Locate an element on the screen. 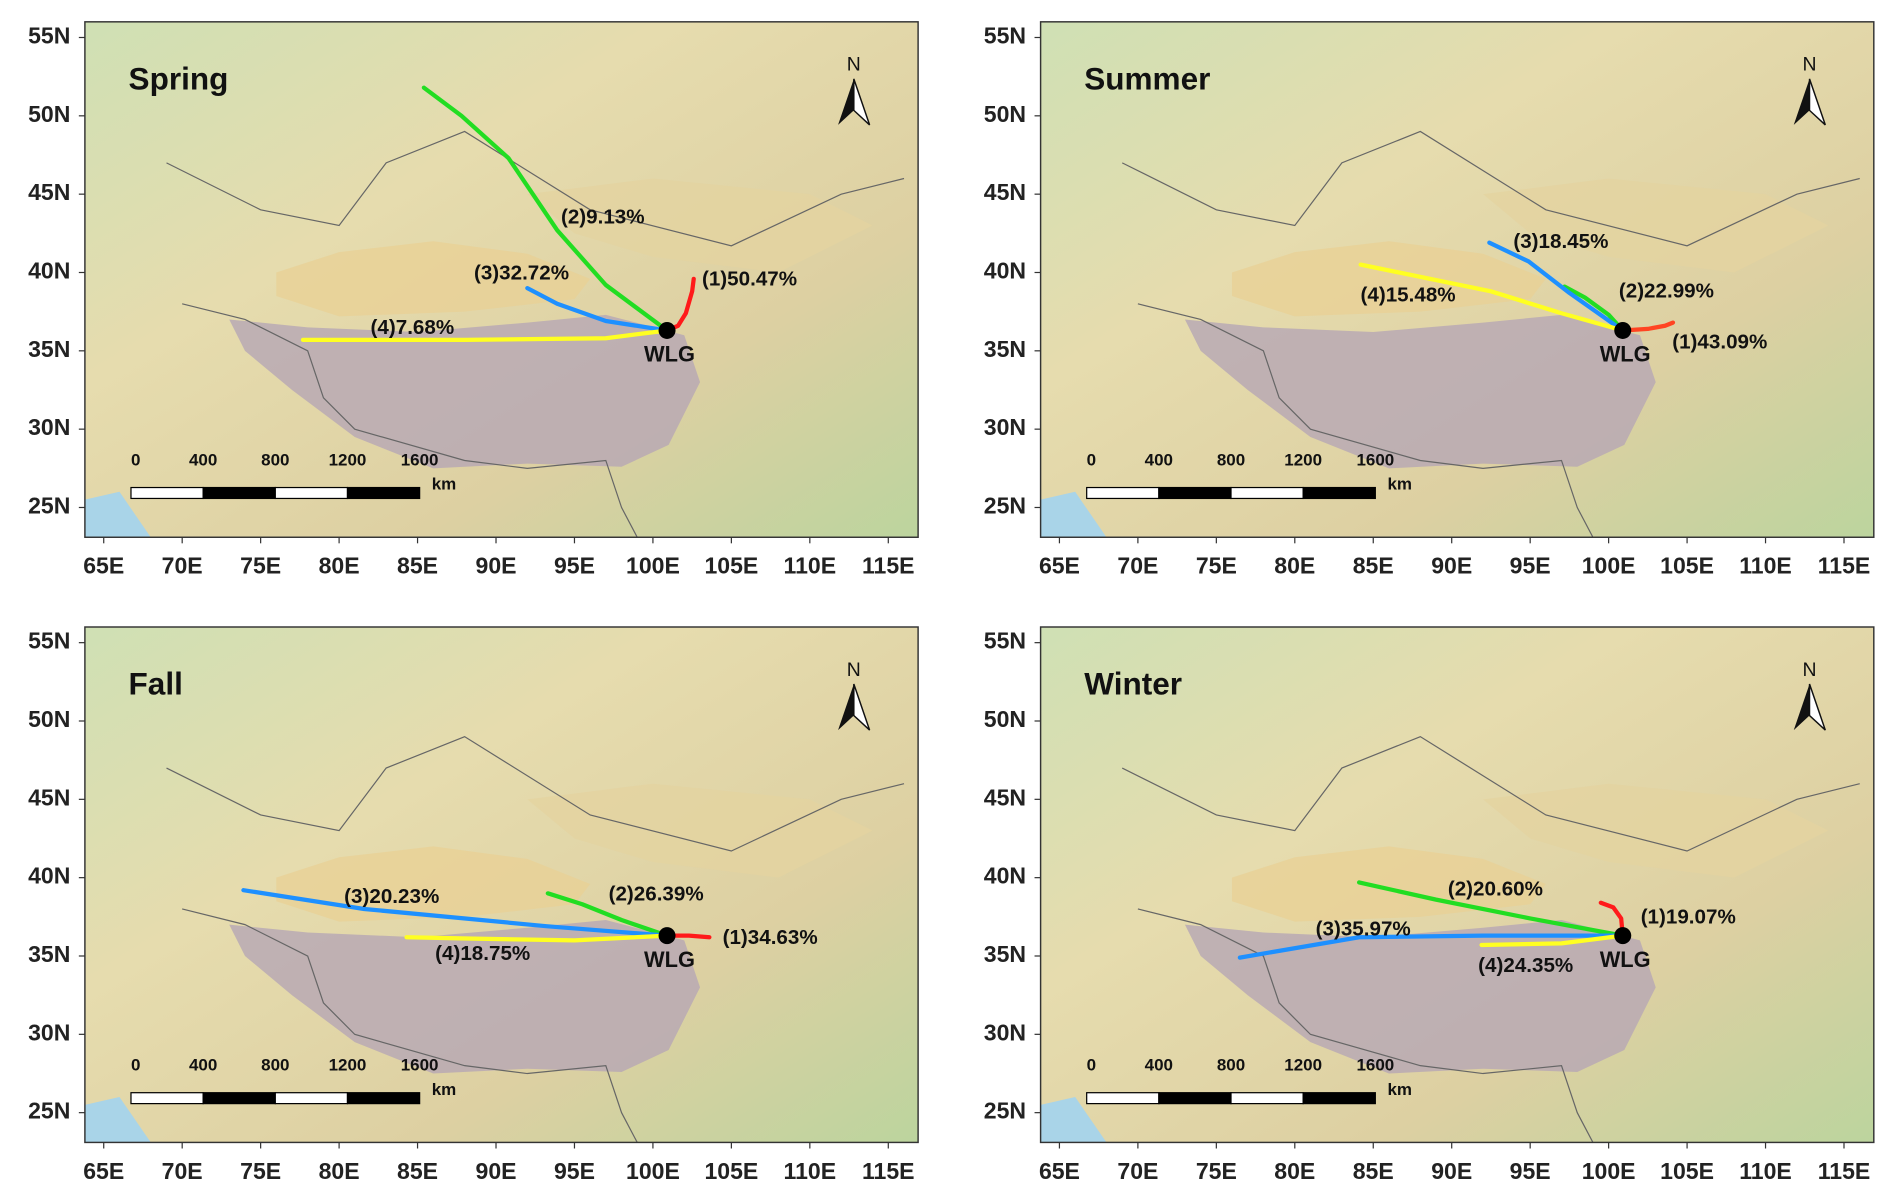 This screenshot has height=1202, width=1892. x-tick-label: 70E is located at coordinates (182, 1171).